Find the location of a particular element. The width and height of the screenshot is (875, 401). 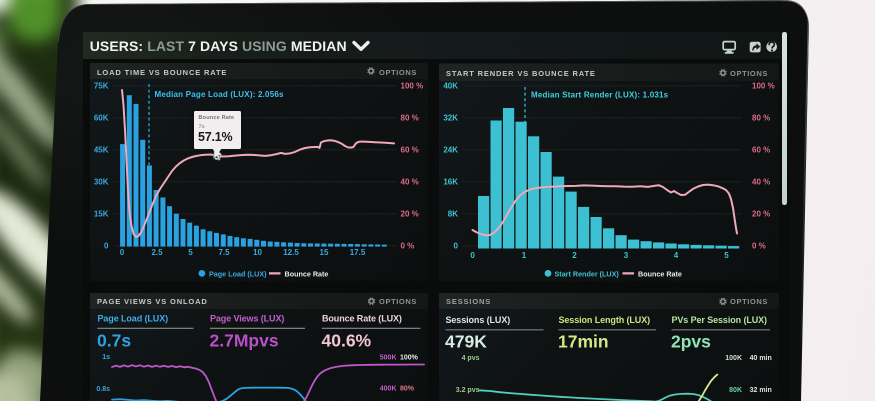

svg-text: 4 pvs is located at coordinates (471, 358).